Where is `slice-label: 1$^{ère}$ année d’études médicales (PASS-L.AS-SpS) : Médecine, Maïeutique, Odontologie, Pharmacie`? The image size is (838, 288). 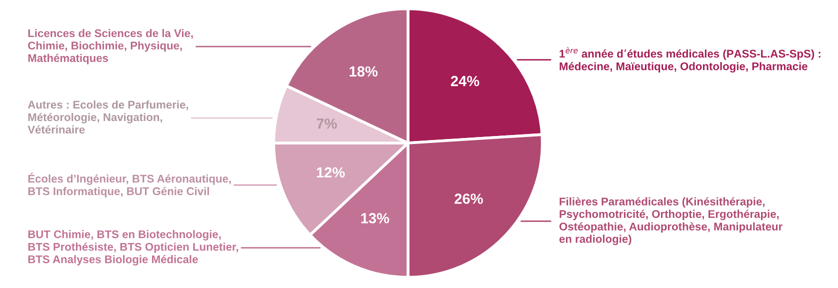
slice-label: 1$^{ère}$ année d’études médicales (PASS-L.AS-SpS) : Médecine, Maïeutique, Odontologie, Pharmacie is located at coordinates (690, 59).